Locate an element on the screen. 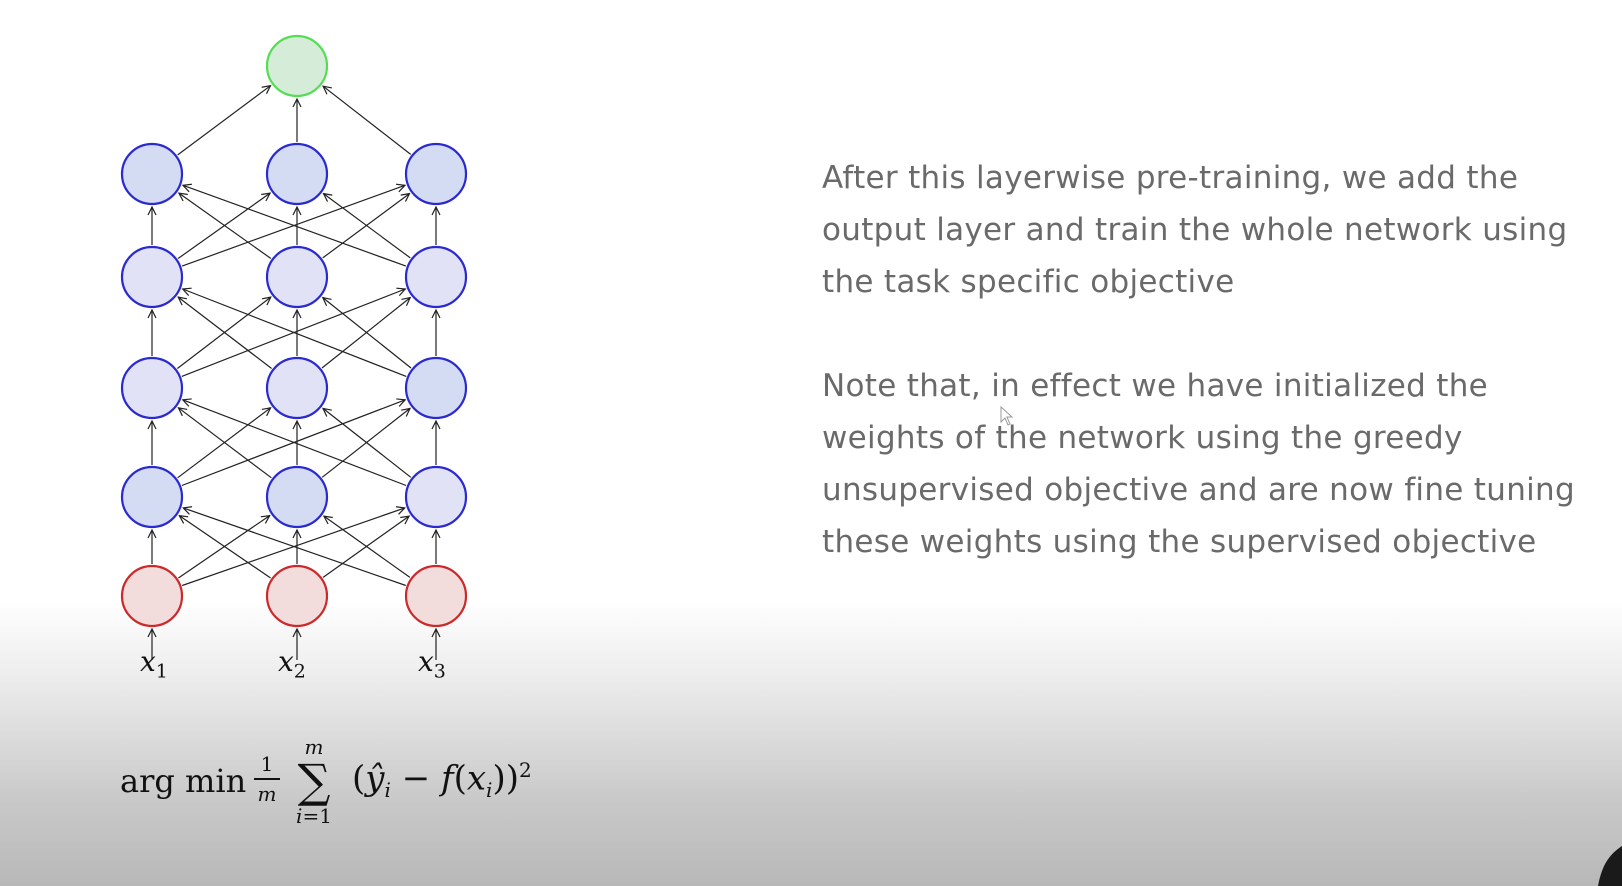  edges-group is located at coordinates (294, 373).